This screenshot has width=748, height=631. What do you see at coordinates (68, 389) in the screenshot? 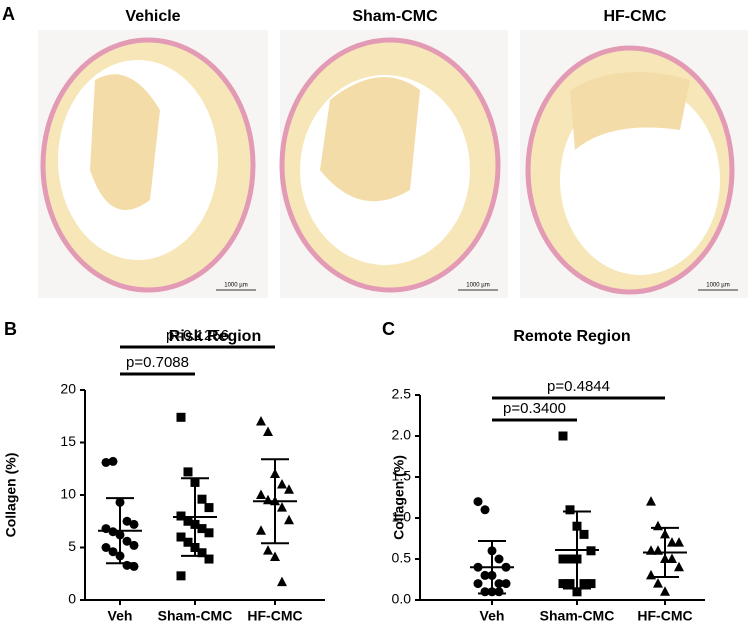
I see `y-tick-label: 20` at bounding box center [68, 389].